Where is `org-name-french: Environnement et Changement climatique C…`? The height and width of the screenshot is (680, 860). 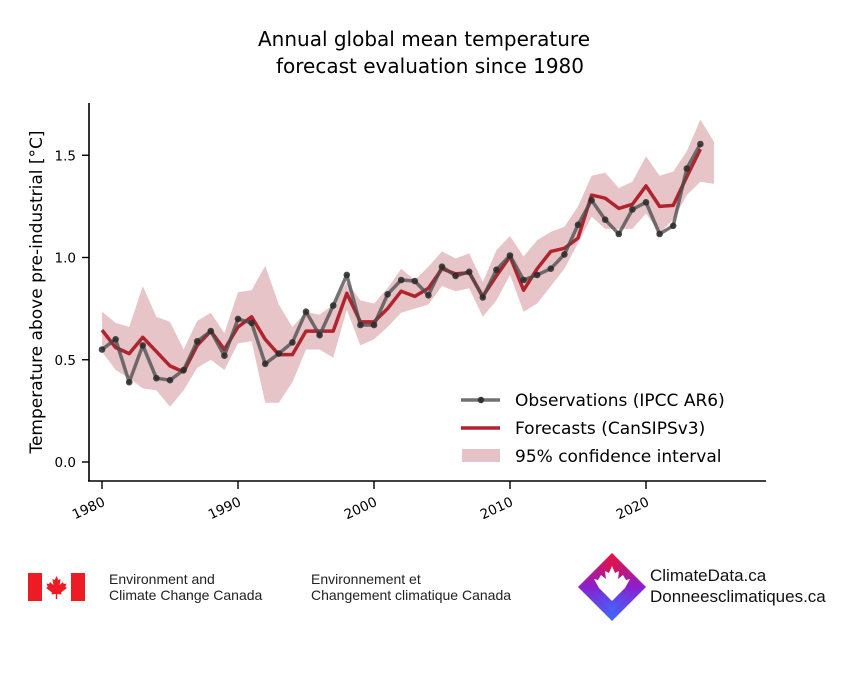
org-name-french: Environnement et Changement climatique C… is located at coordinates (411, 587).